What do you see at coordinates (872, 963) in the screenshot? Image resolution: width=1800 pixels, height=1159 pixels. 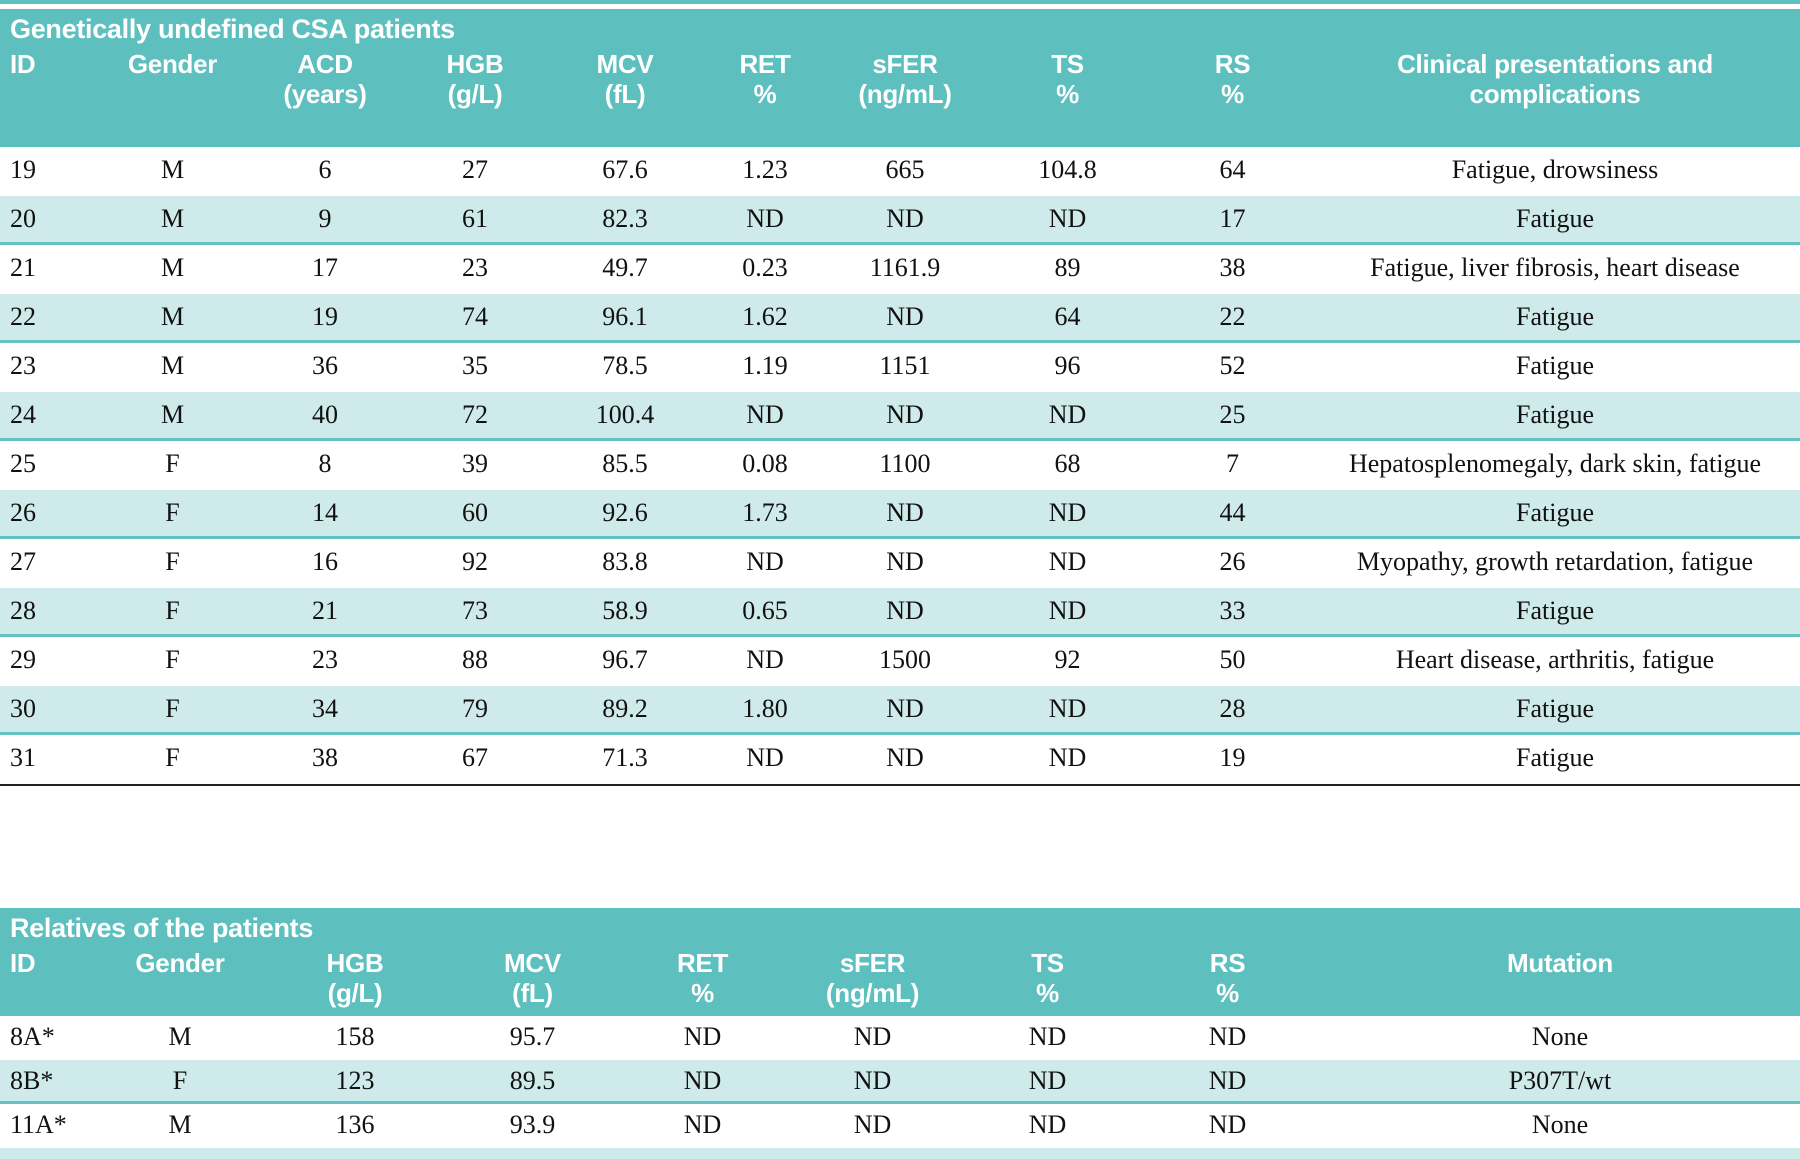 I see `column-label: sFER` at bounding box center [872, 963].